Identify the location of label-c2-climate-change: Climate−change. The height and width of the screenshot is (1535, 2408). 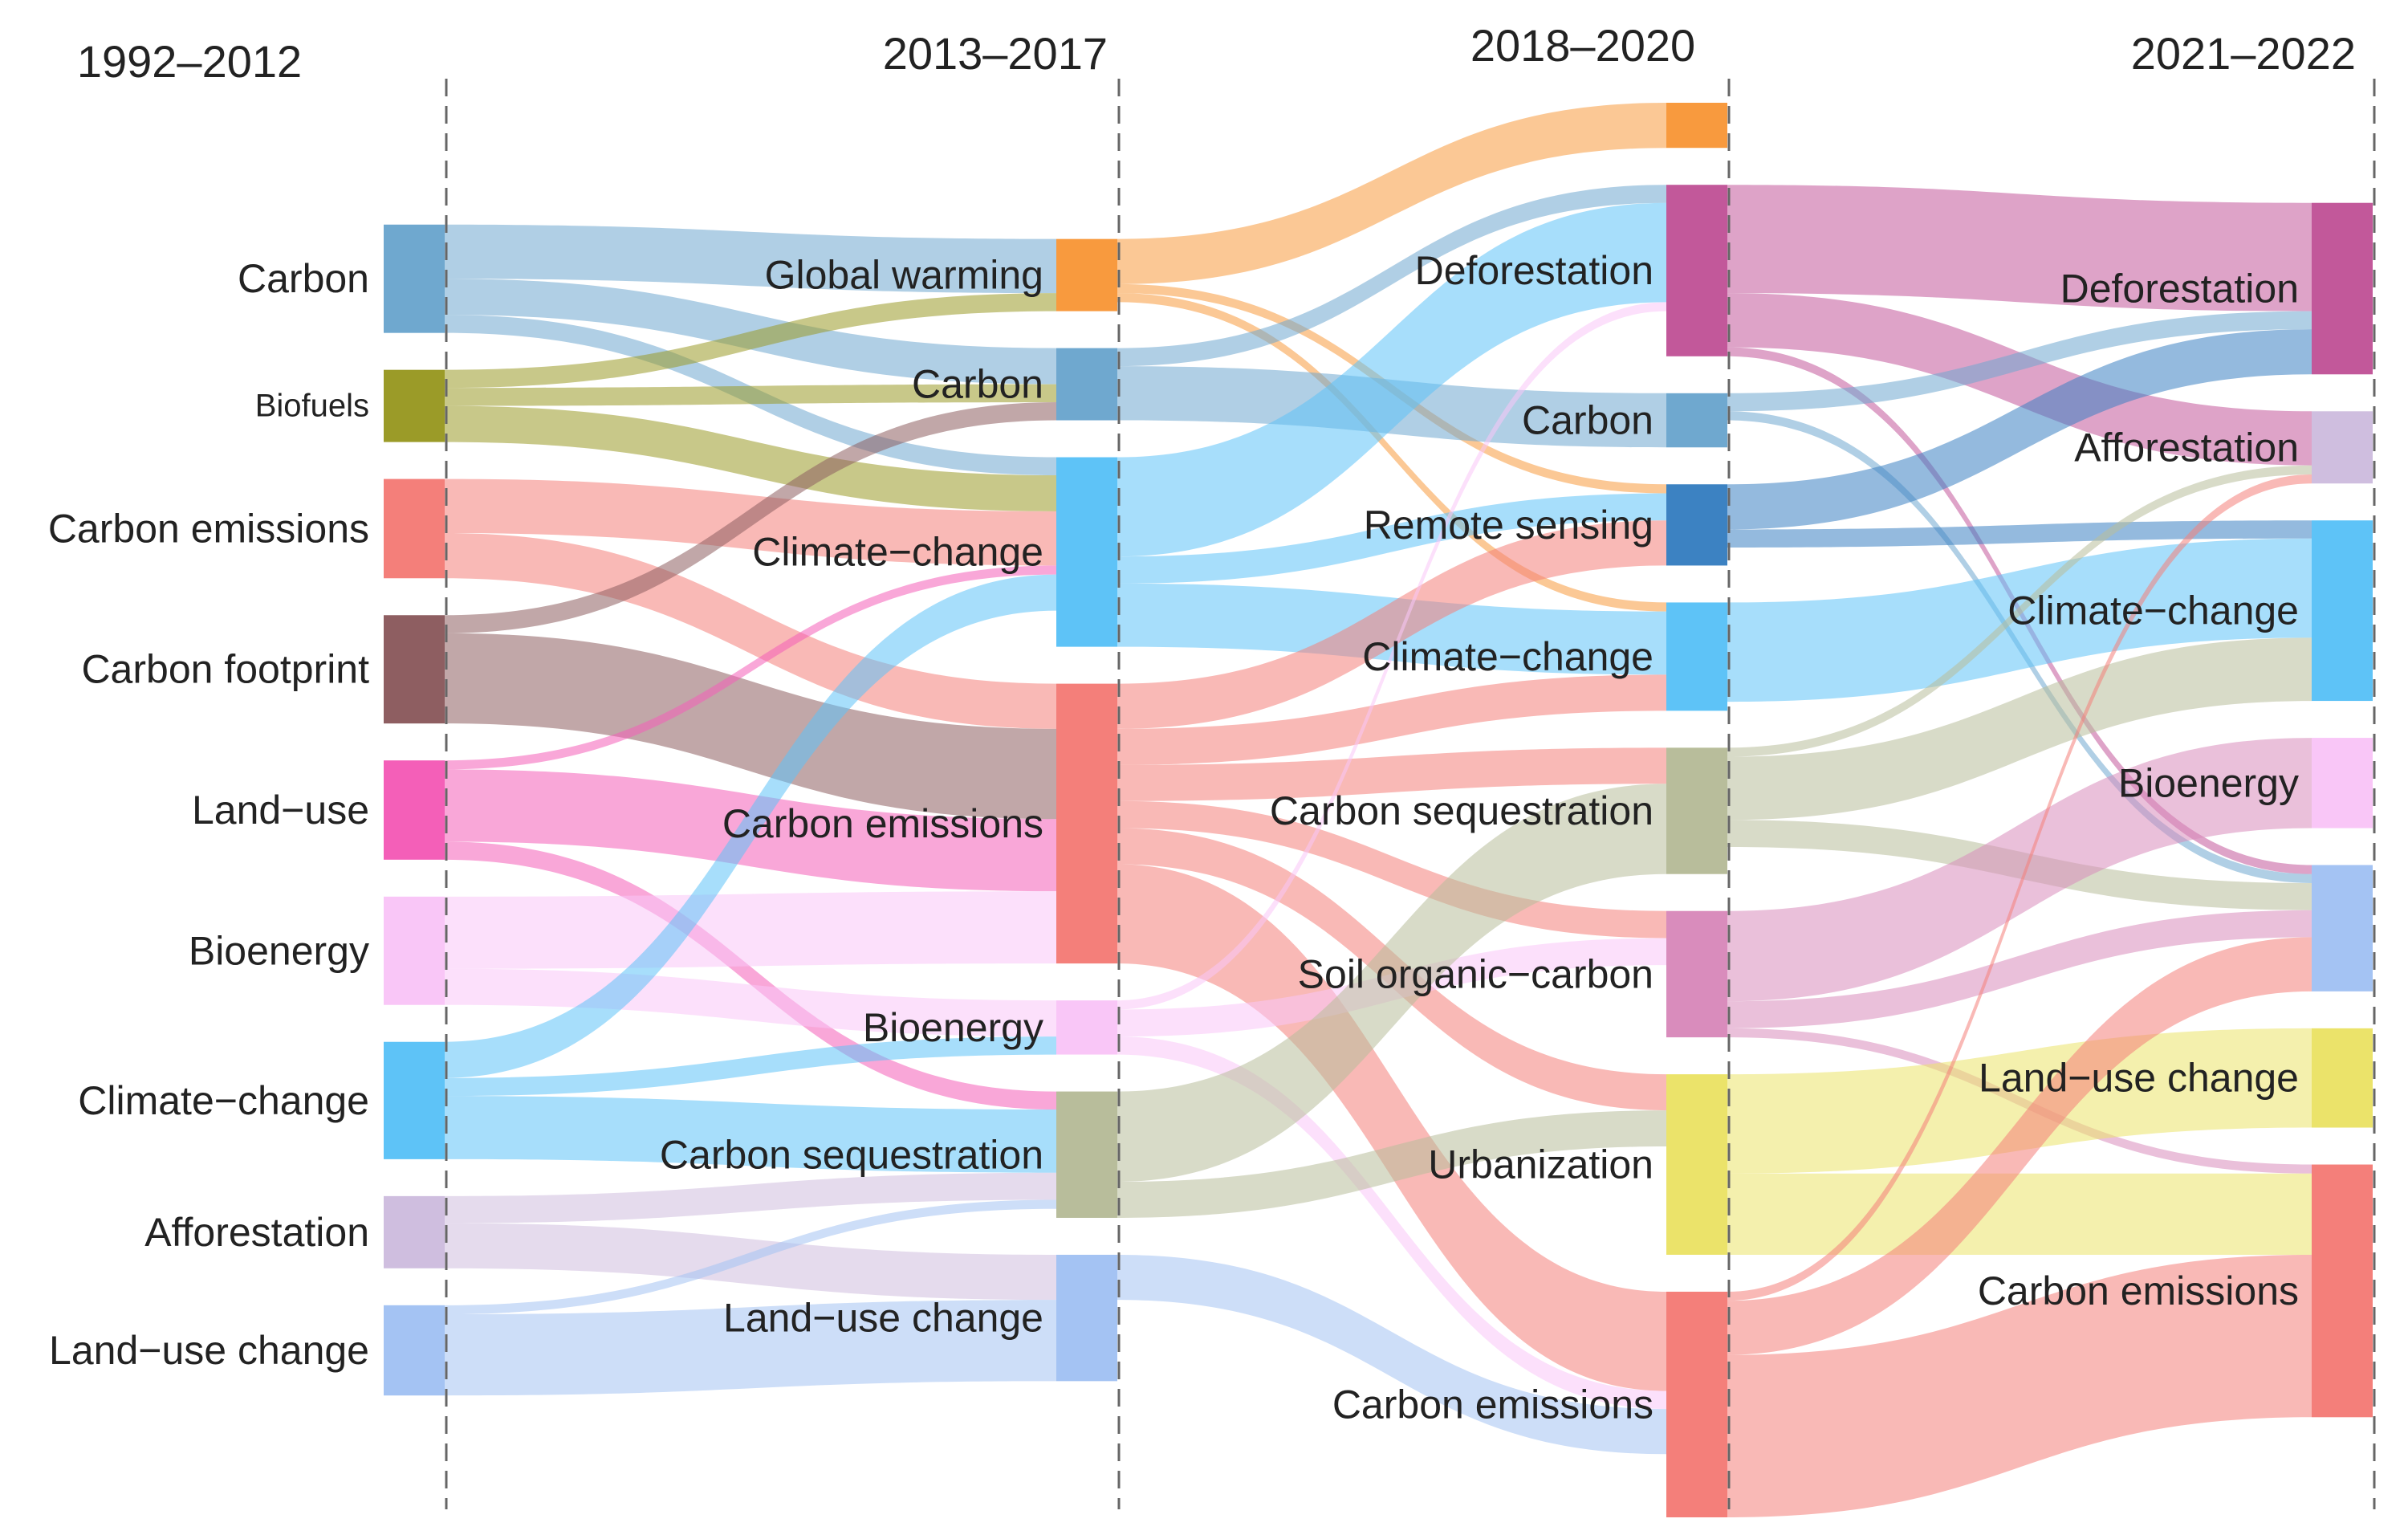
(1507, 656).